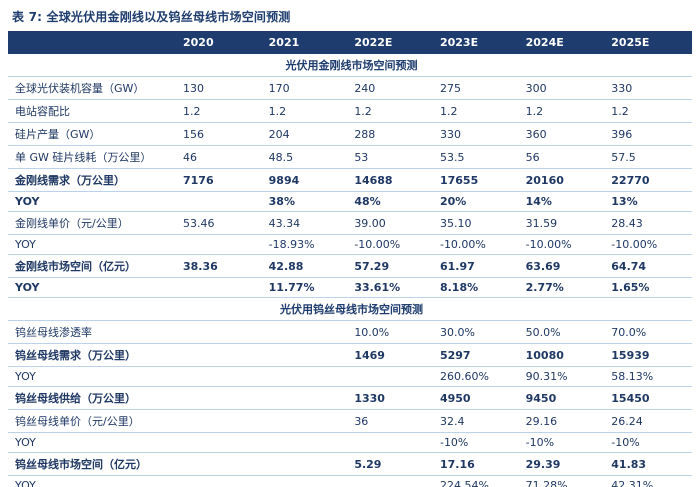 Image resolution: width=700 pixels, height=487 pixels. What do you see at coordinates (563, 421) in the screenshot?
I see `cell-value: 29.16` at bounding box center [563, 421].